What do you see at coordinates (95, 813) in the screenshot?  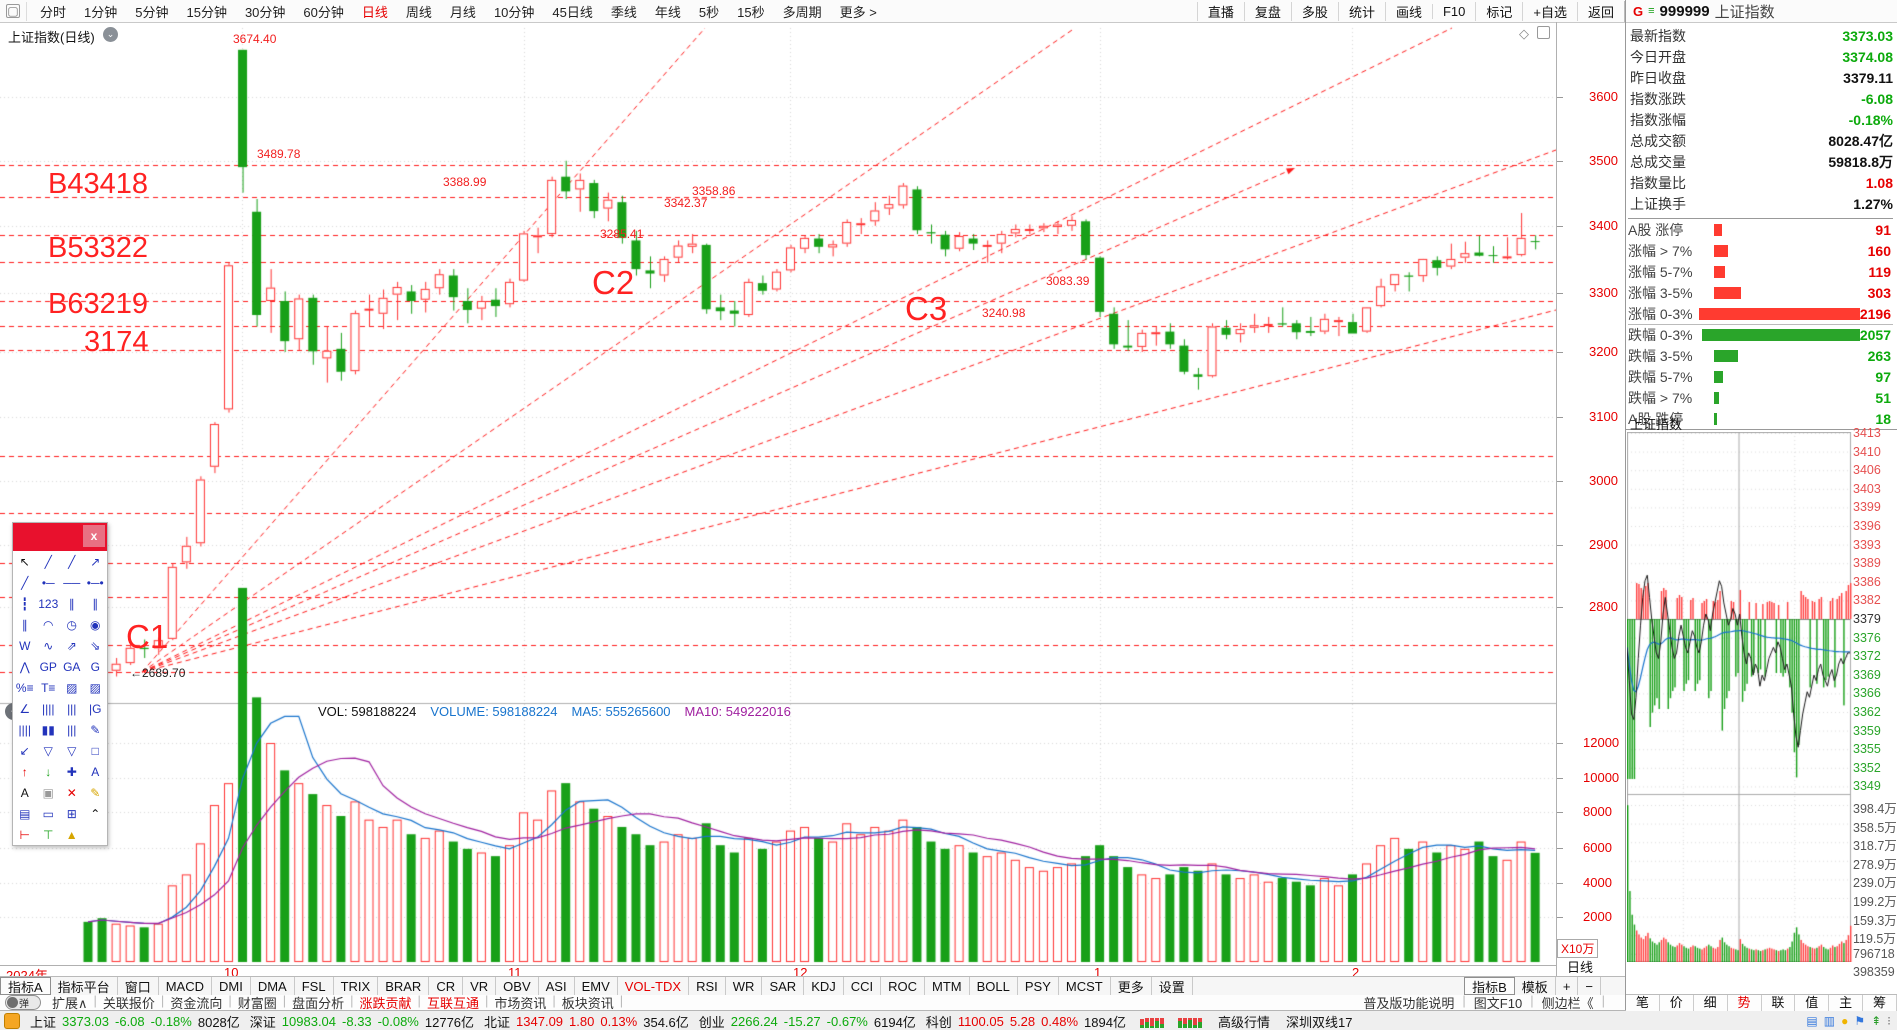 I see `drawing-tool-icon: ⌃` at bounding box center [95, 813].